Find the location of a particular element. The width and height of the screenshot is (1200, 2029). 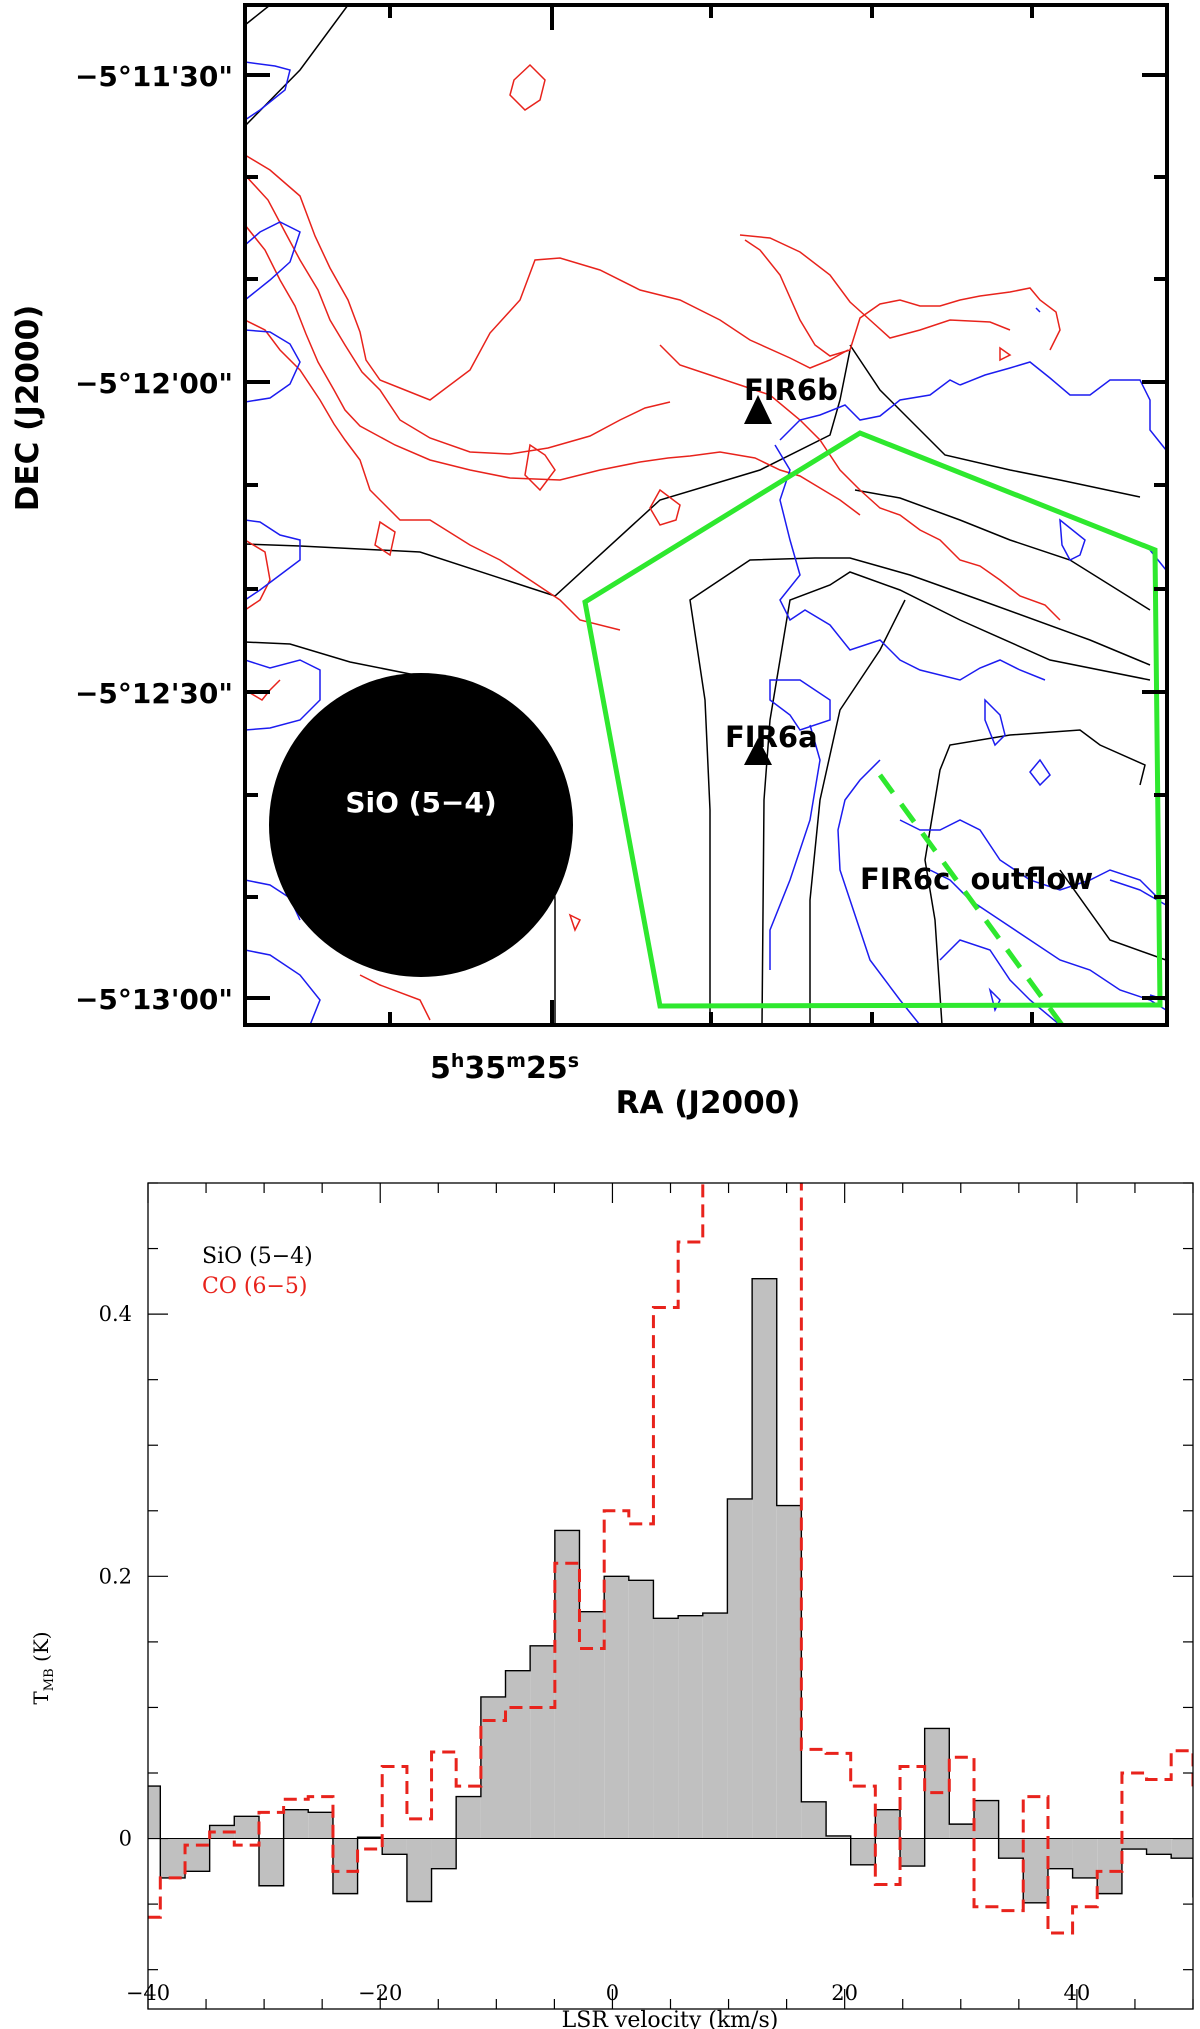

ra-axis-title: RA (J2000) is located at coordinates (708, 1103).